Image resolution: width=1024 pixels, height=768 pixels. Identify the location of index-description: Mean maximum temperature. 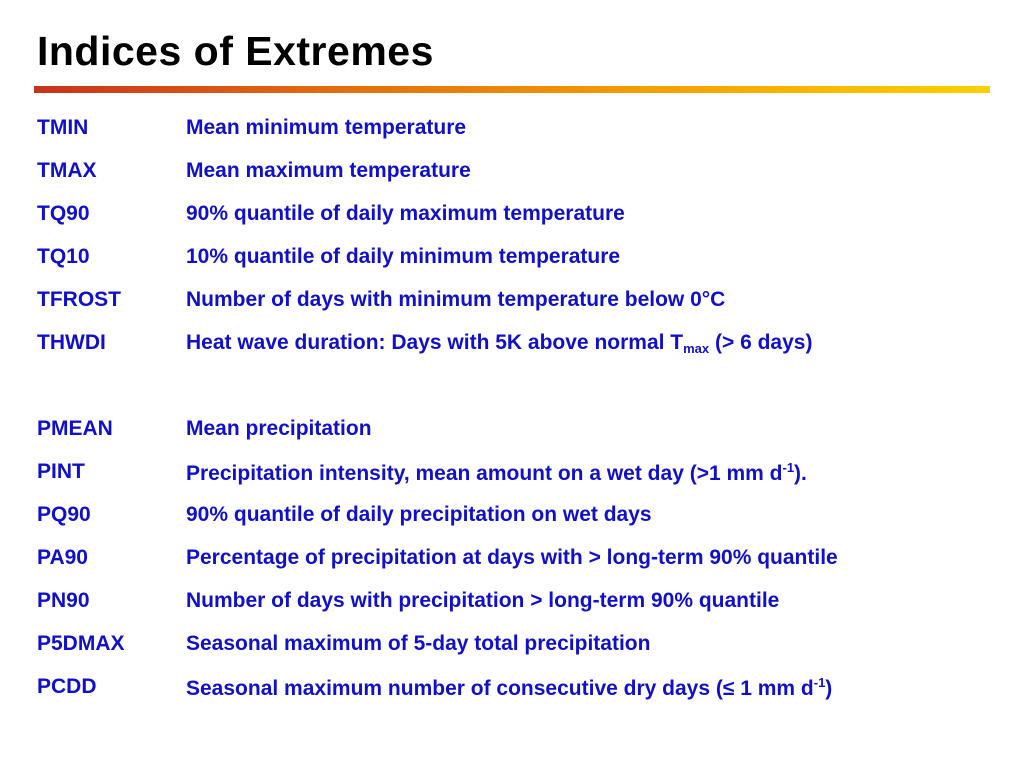
(328, 170).